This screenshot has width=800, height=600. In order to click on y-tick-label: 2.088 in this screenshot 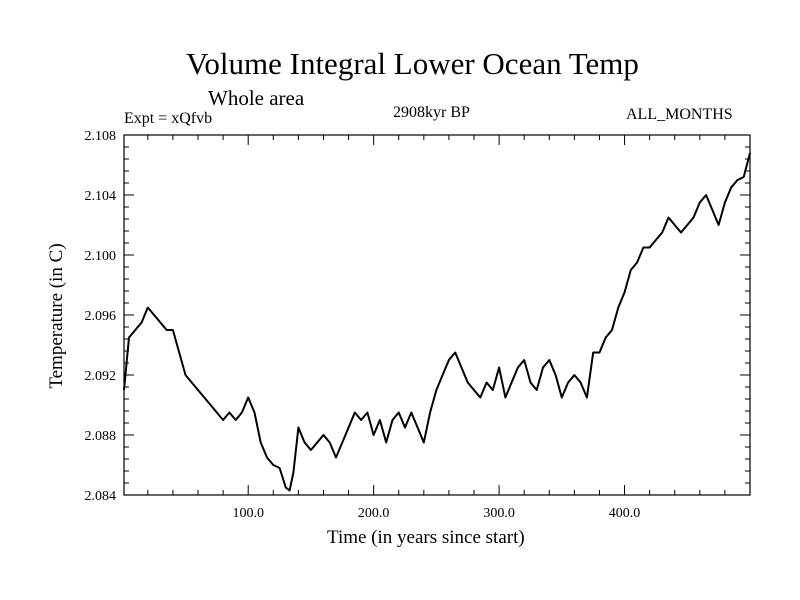, I will do `click(101, 436)`.